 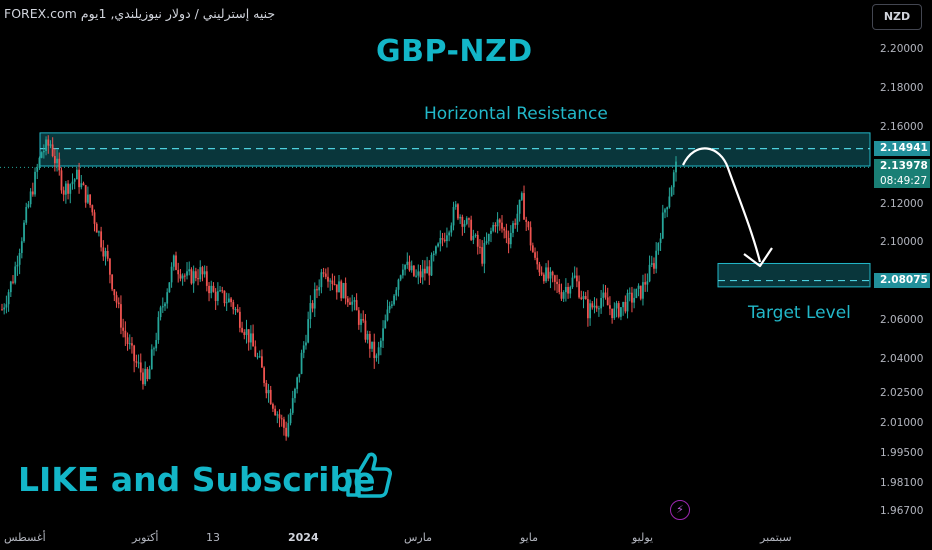 I want to click on lightning-icon: ⚡, so click(x=680, y=510).